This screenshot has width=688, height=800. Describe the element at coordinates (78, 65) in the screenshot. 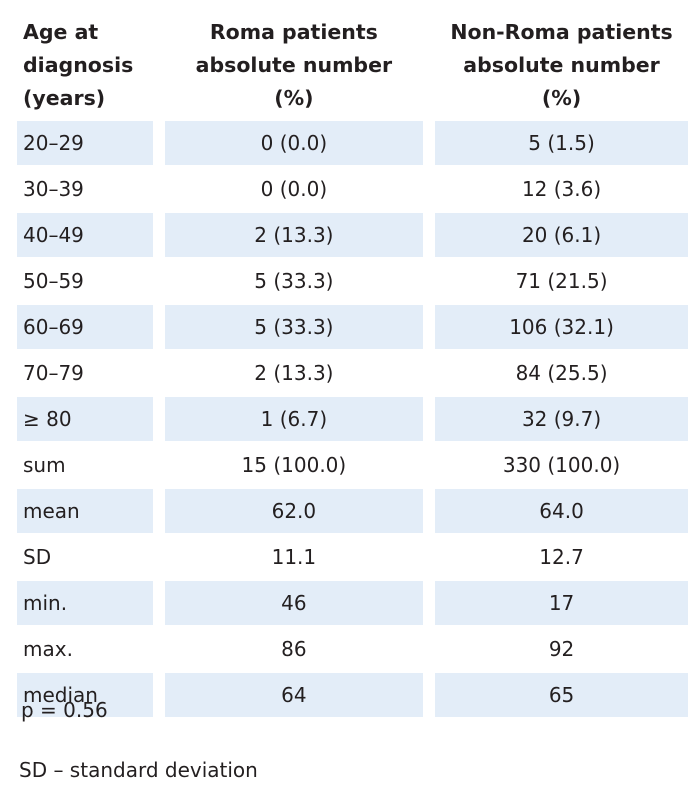

I see `col-header-age-line: diagnosis` at that location.